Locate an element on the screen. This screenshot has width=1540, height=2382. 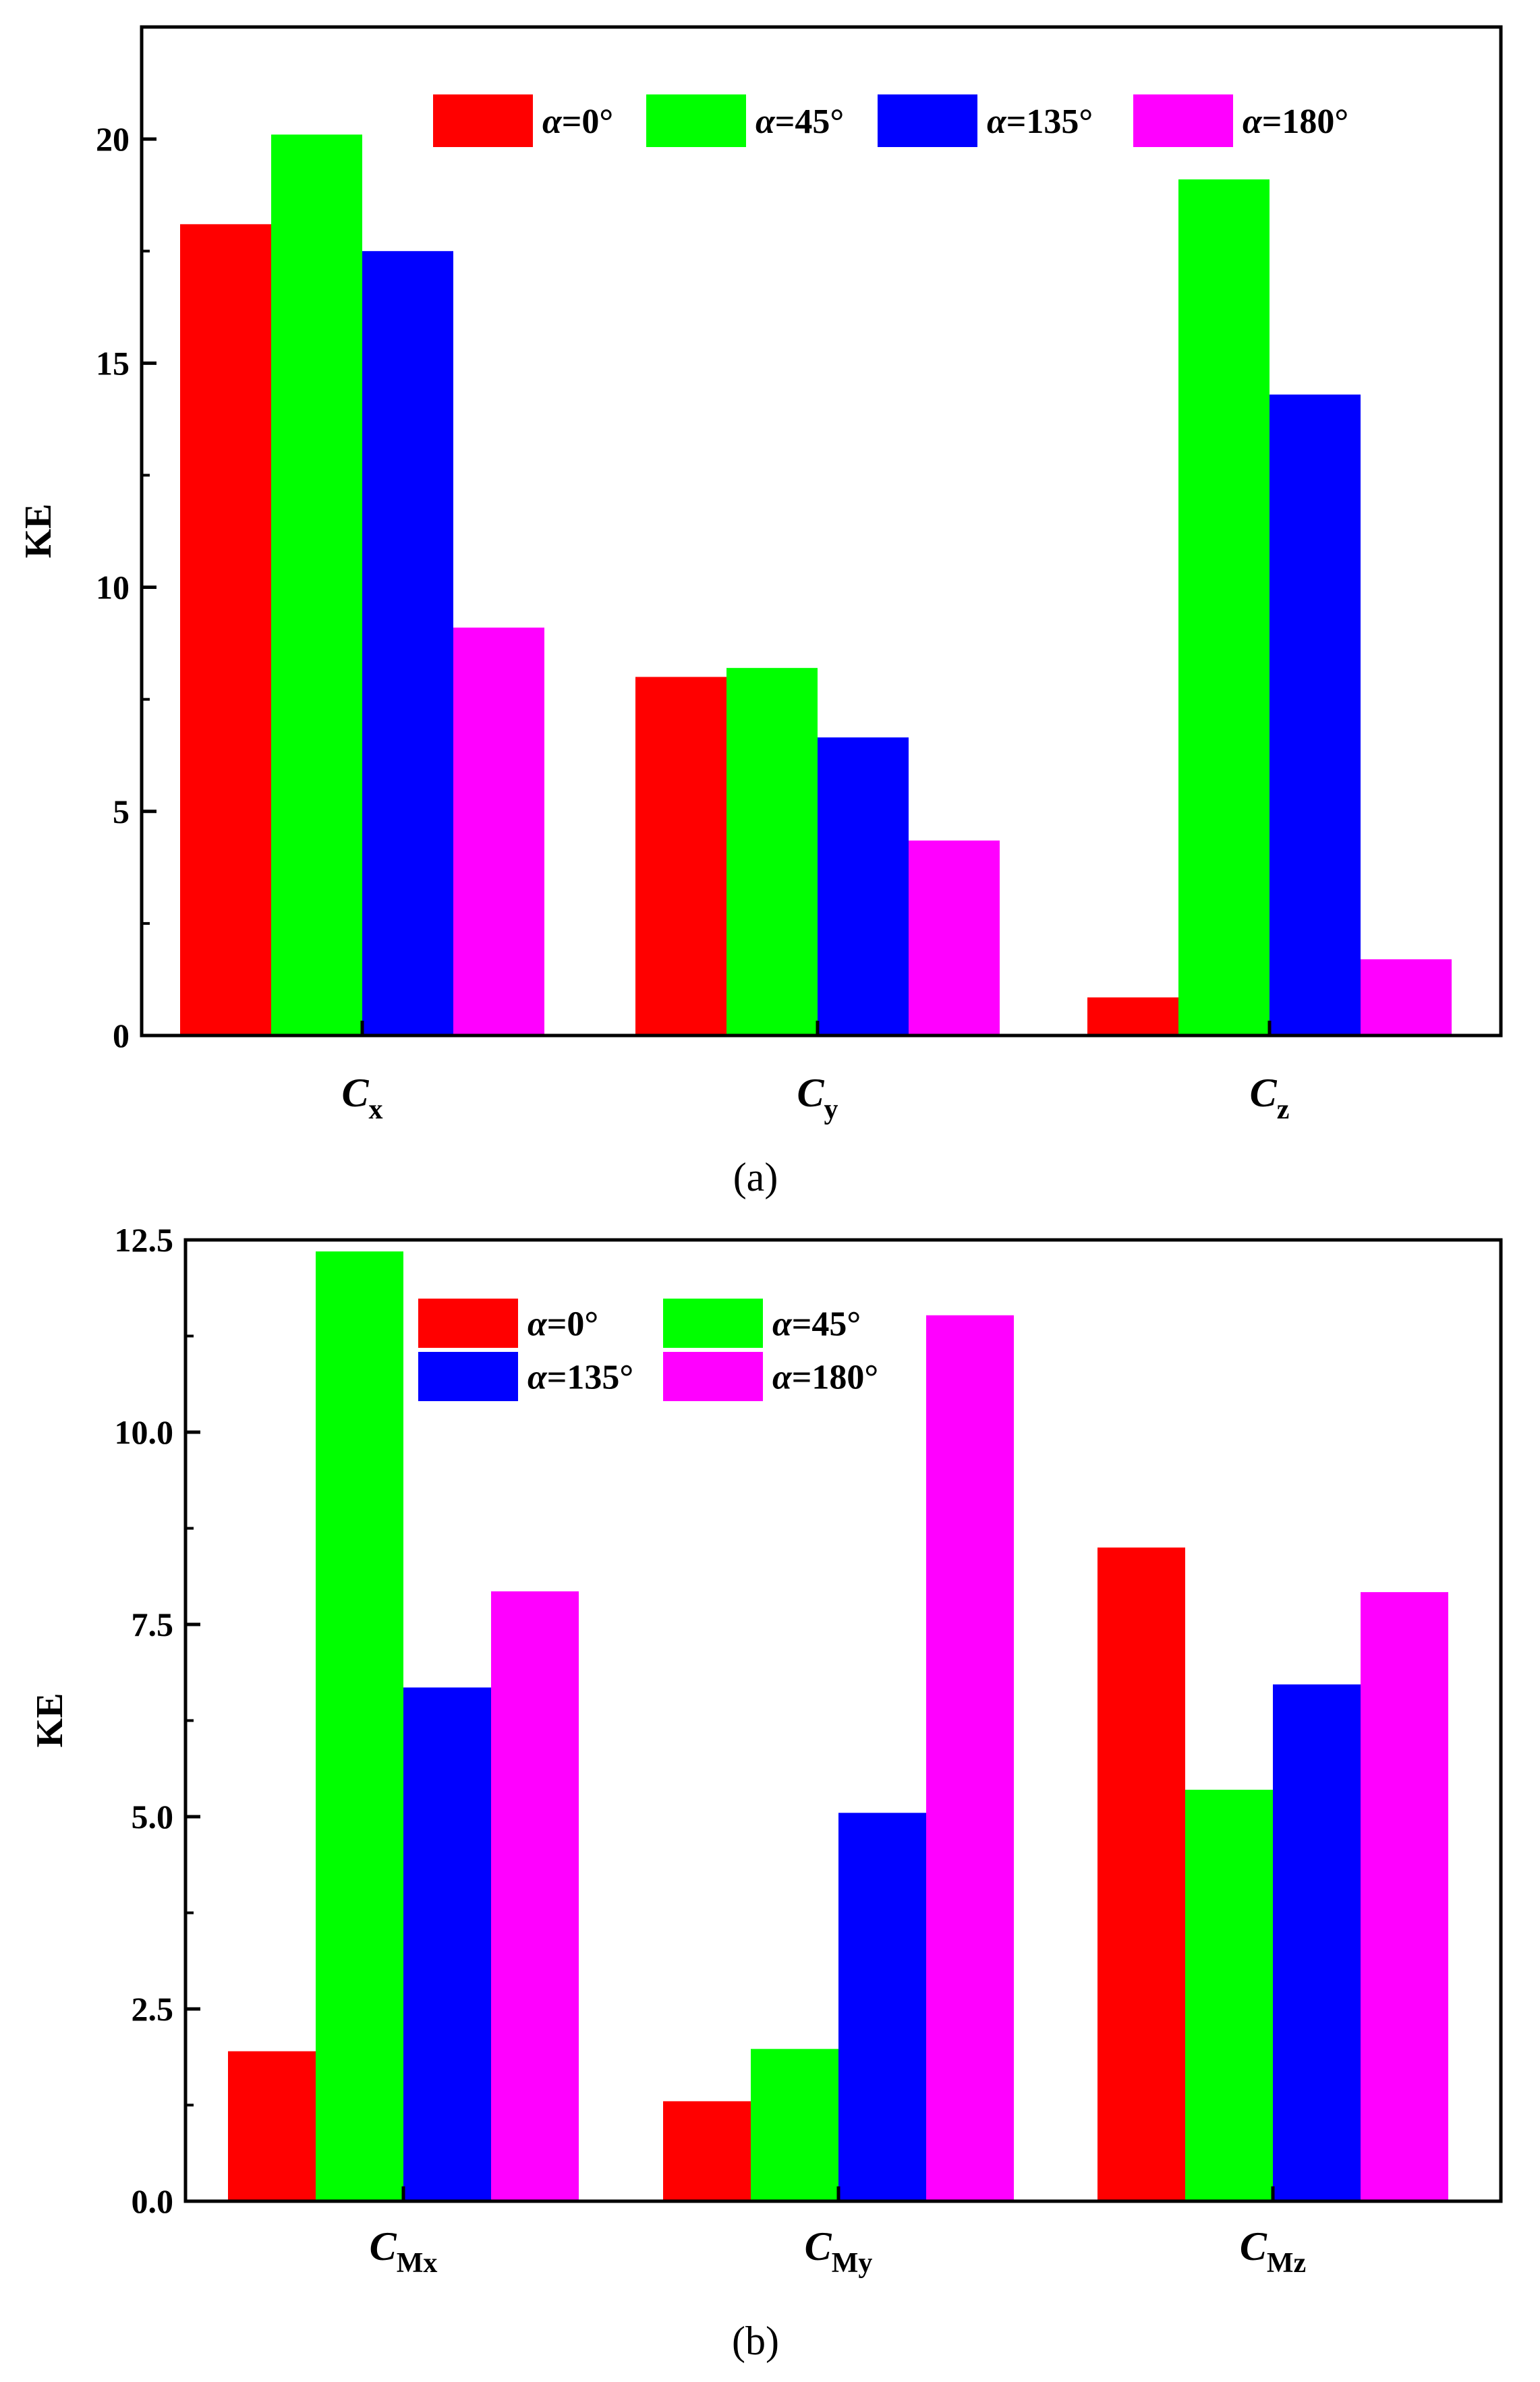
y-tick-label: 2.5 is located at coordinates (153, 2009).